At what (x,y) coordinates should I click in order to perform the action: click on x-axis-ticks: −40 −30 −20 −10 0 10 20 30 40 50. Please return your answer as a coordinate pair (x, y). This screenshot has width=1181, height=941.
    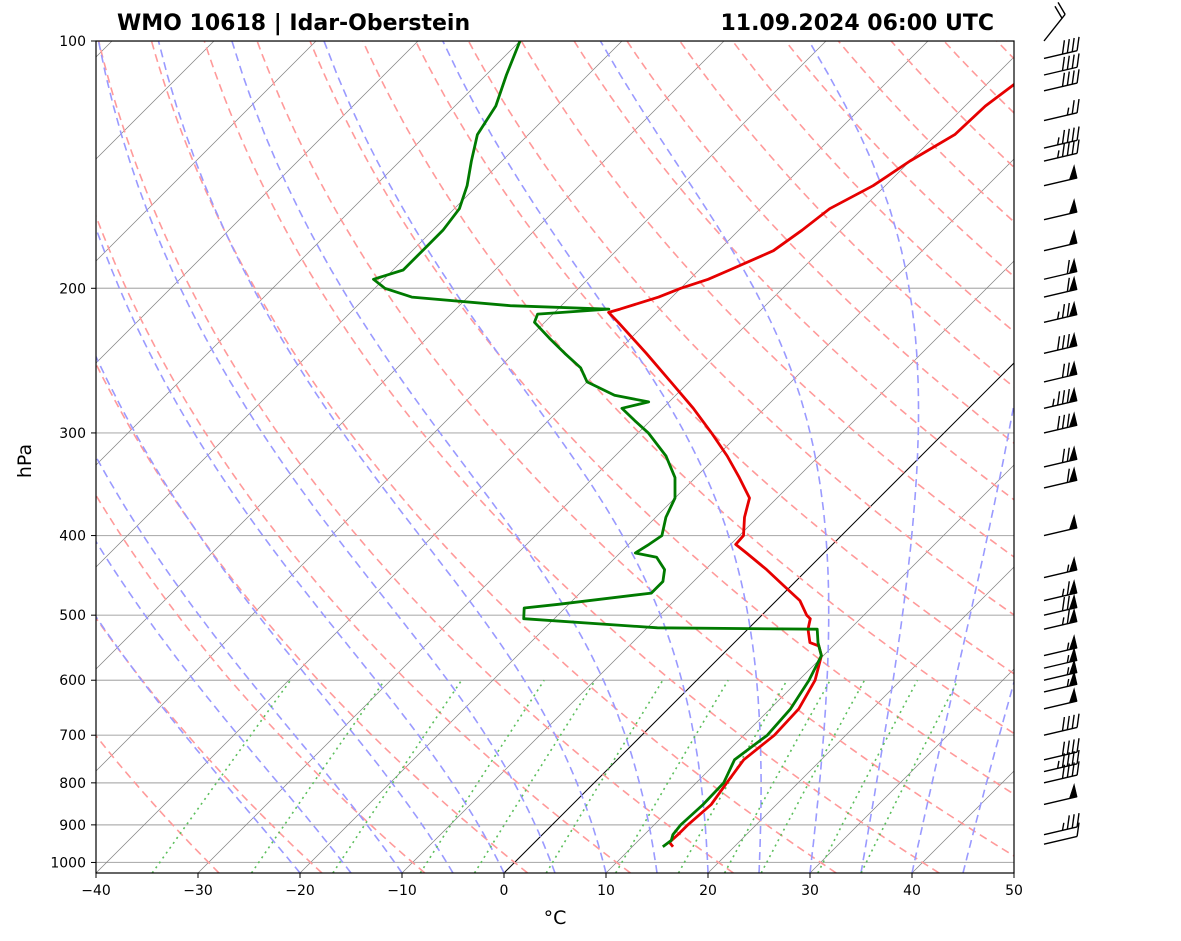
    Looking at the image, I should click on (552, 886).